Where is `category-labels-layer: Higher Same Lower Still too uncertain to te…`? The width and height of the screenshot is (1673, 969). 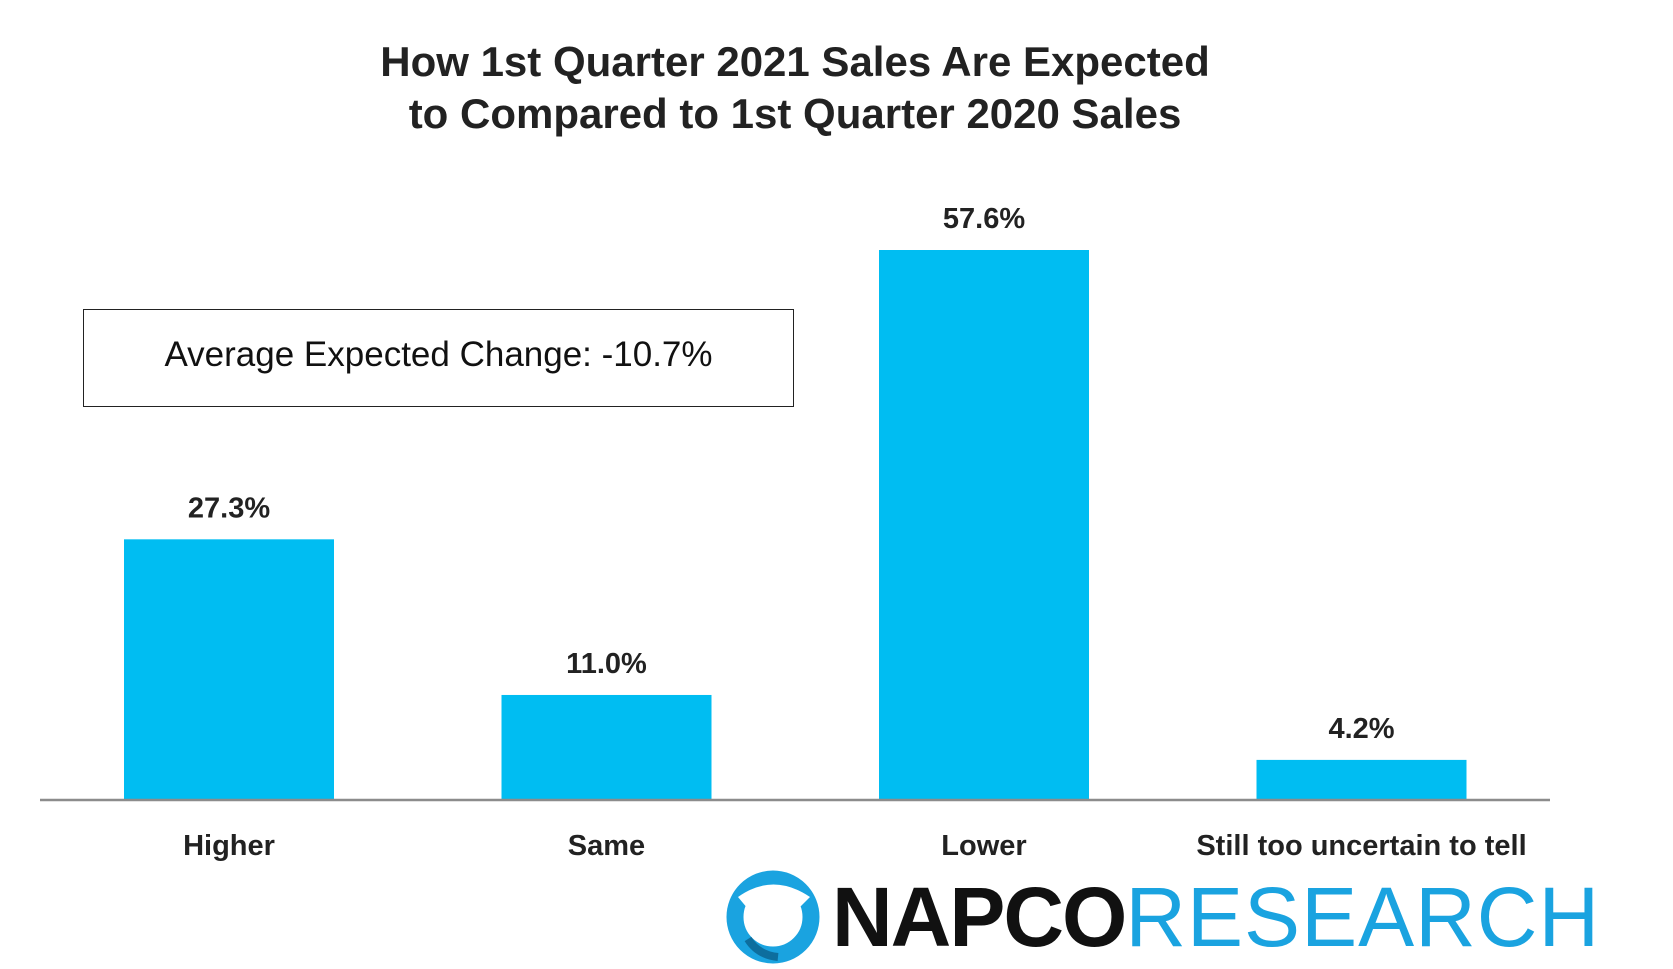
category-labels-layer: Higher Same Lower Still too uncertain to te… is located at coordinates (855, 846).